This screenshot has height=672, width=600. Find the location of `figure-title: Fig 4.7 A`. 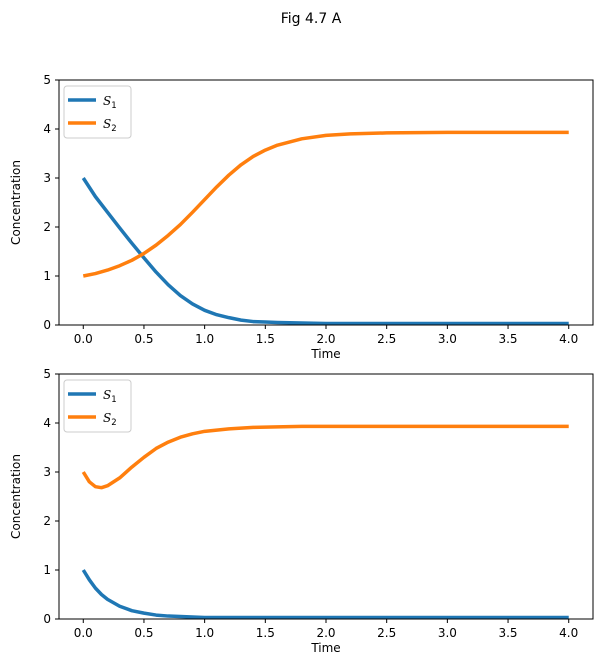

figure-title: Fig 4.7 A is located at coordinates (311, 19).